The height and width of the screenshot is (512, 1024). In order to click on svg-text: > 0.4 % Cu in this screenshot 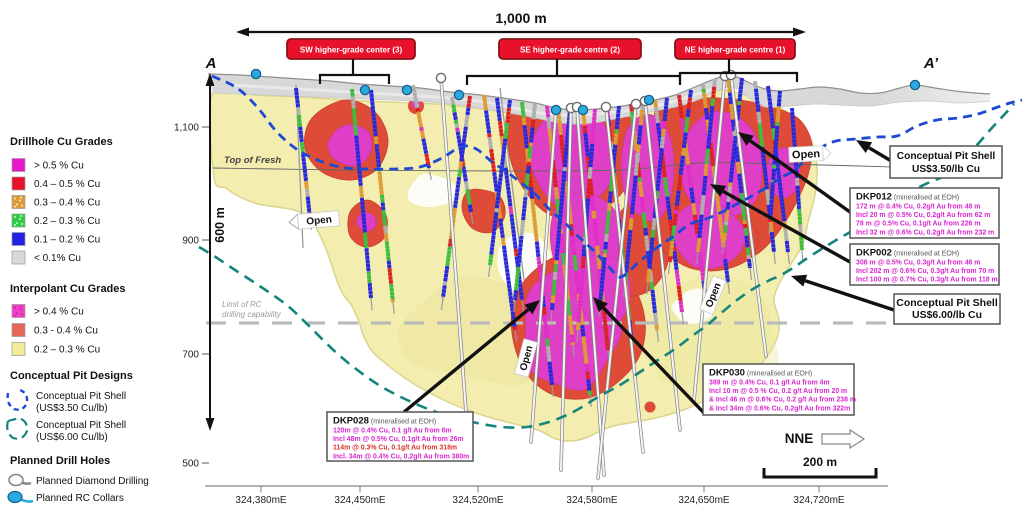, I will do `click(59, 312)`.